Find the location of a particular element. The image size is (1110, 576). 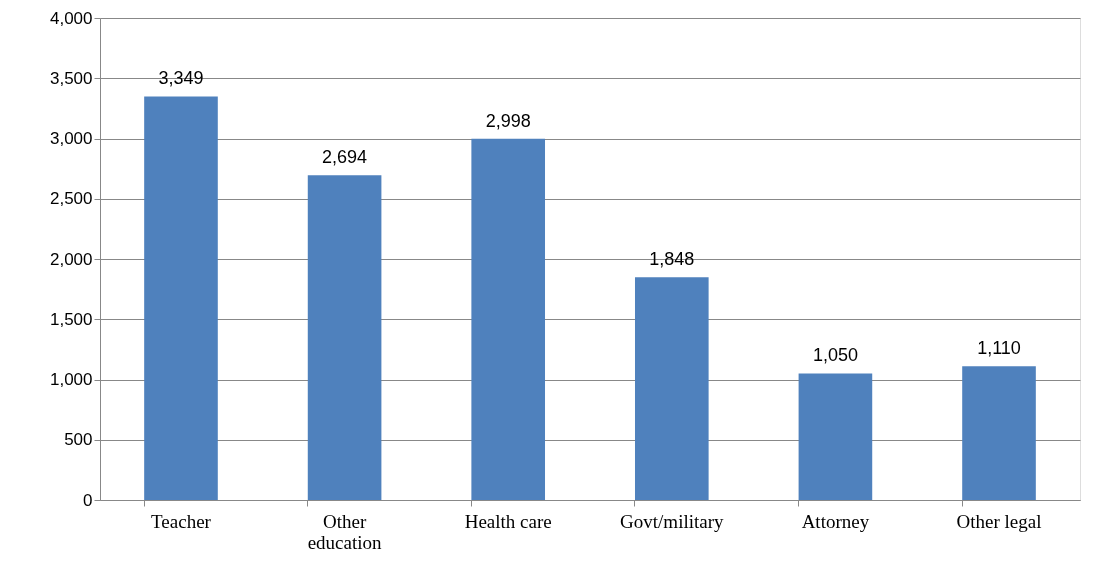

x-tick-label: Attorney is located at coordinates (835, 521).